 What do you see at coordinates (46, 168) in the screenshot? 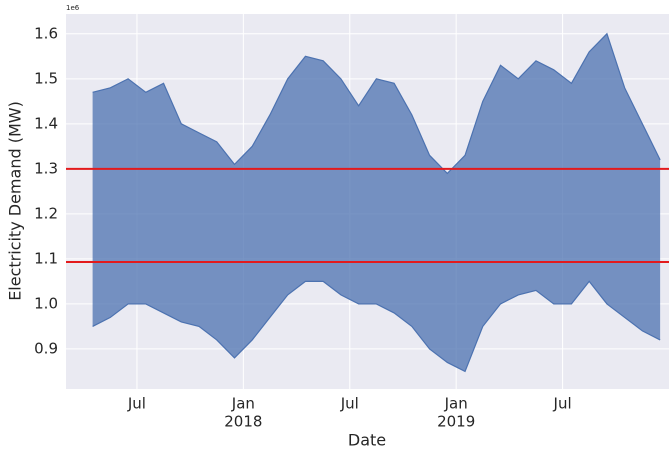
I see `y-tick-label: 1.3` at bounding box center [46, 168].